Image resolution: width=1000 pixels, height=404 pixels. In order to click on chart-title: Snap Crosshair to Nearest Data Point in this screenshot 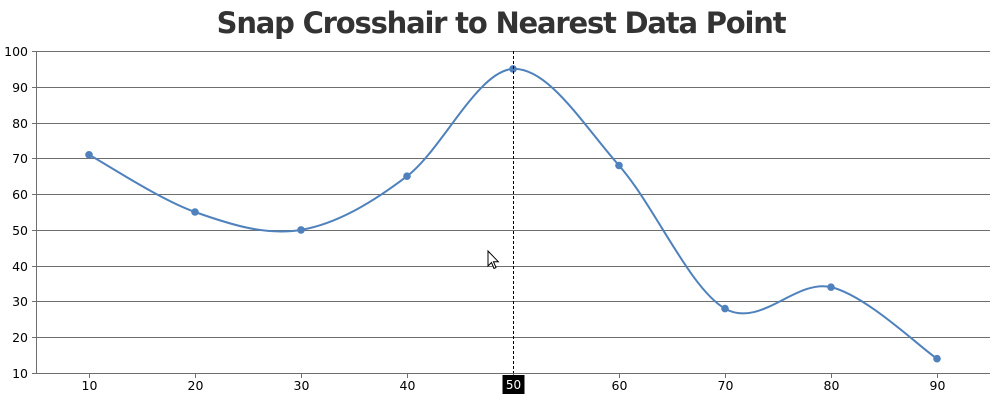, I will do `click(502, 23)`.